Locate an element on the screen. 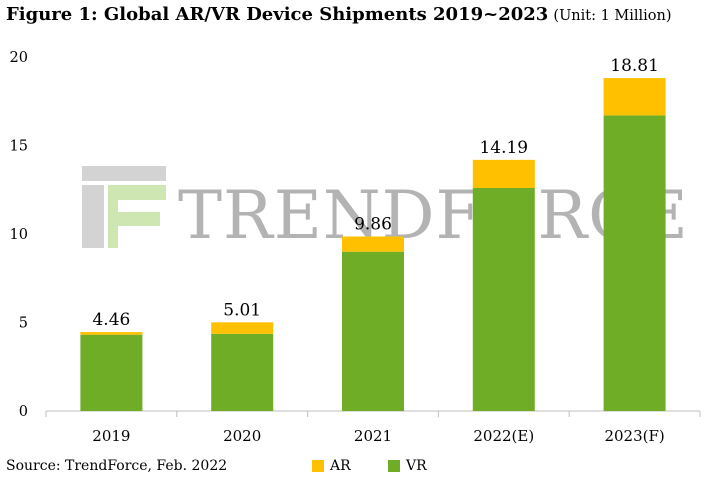 The width and height of the screenshot is (708, 481). legend-item-ar: AR is located at coordinates (331, 466).